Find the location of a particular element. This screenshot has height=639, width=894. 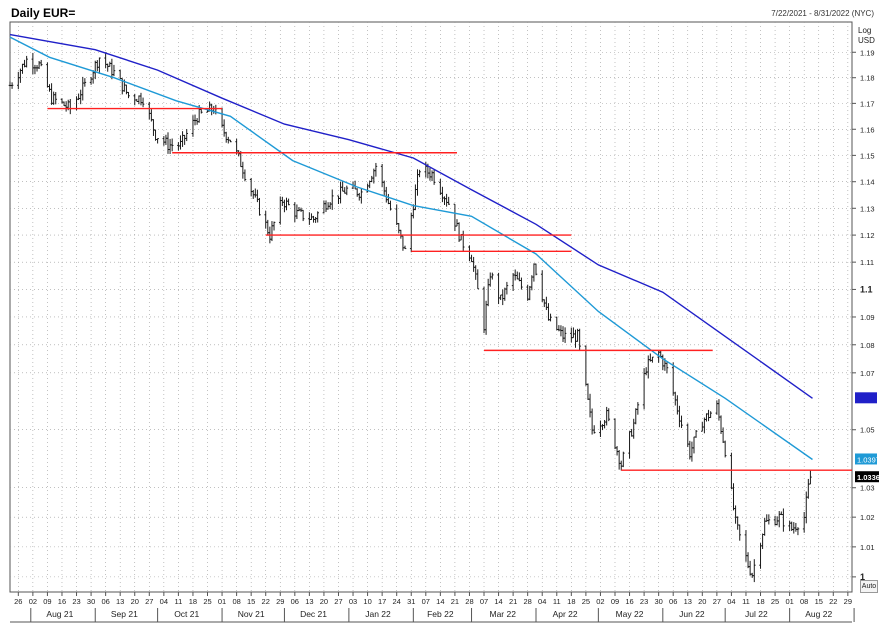

y-tick-label: 1.08 is located at coordinates (867, 345).